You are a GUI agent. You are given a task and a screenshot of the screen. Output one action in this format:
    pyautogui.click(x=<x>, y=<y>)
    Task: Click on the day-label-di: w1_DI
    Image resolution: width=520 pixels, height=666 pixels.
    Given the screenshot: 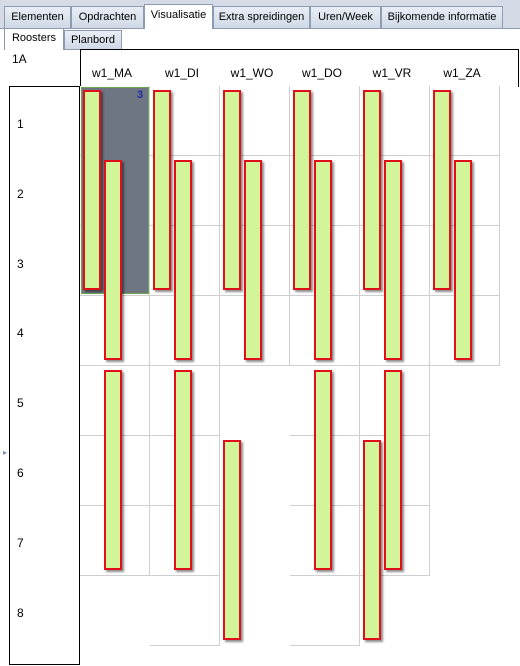 What is the action you would take?
    pyautogui.click(x=181, y=73)
    